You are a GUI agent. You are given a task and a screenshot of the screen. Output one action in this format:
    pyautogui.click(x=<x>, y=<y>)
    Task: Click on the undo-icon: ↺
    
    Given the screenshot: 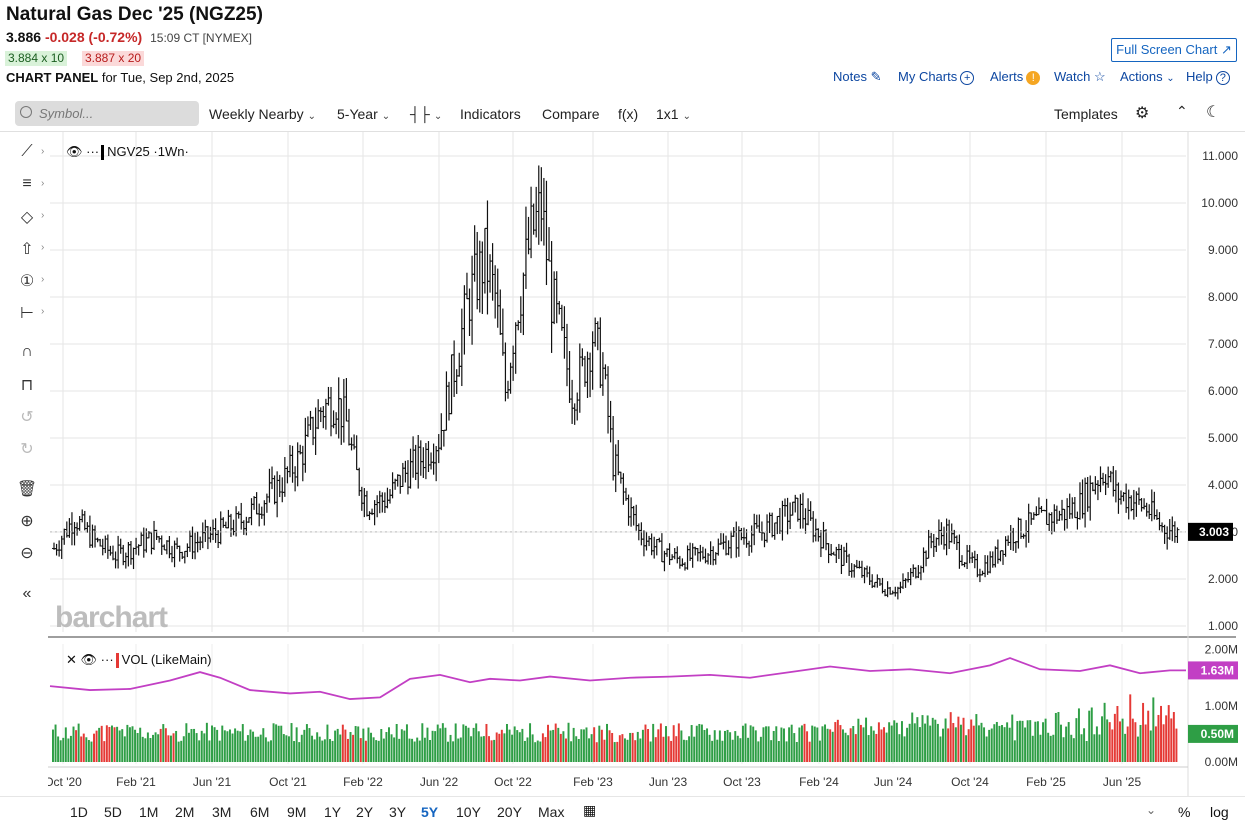 What is the action you would take?
    pyautogui.click(x=27, y=417)
    